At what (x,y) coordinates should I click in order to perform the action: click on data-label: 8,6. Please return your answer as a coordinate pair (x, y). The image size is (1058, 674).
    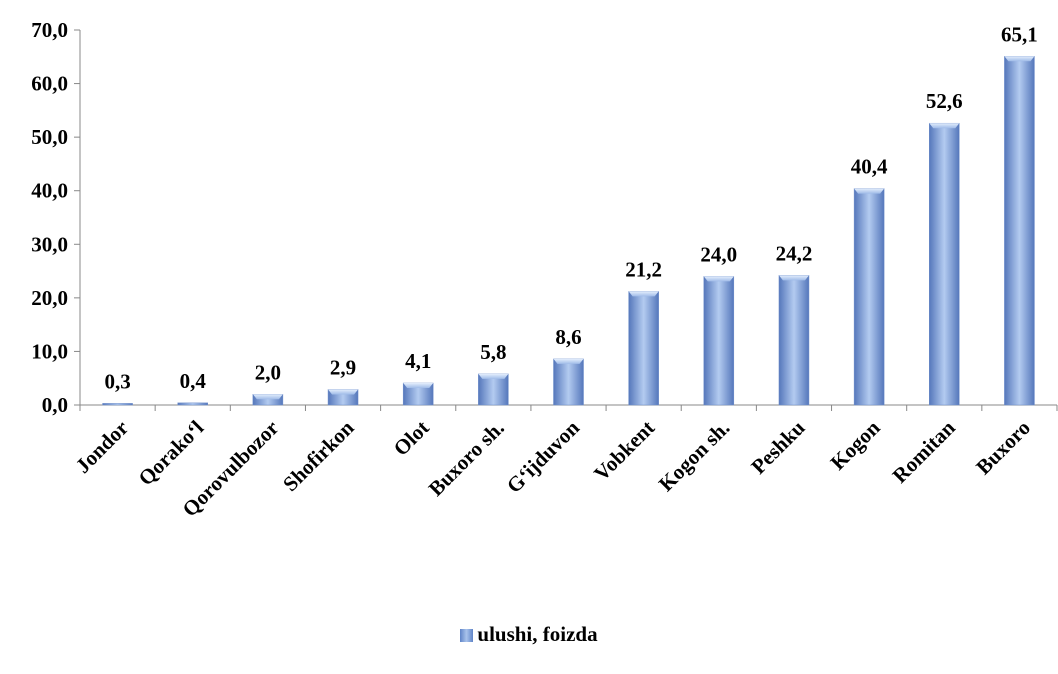
    Looking at the image, I should click on (568, 337).